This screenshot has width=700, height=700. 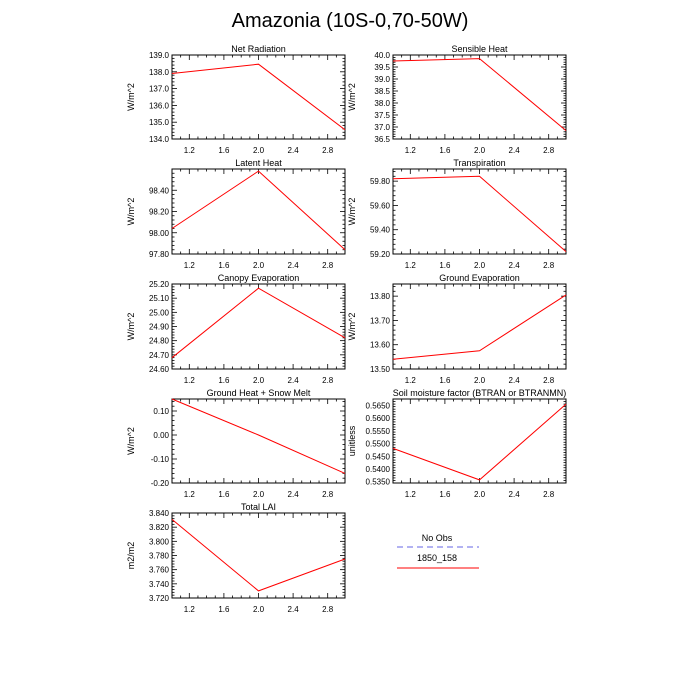 What do you see at coordinates (378, 405) in the screenshot?
I see `y-tick-label: 0.5650` at bounding box center [378, 405].